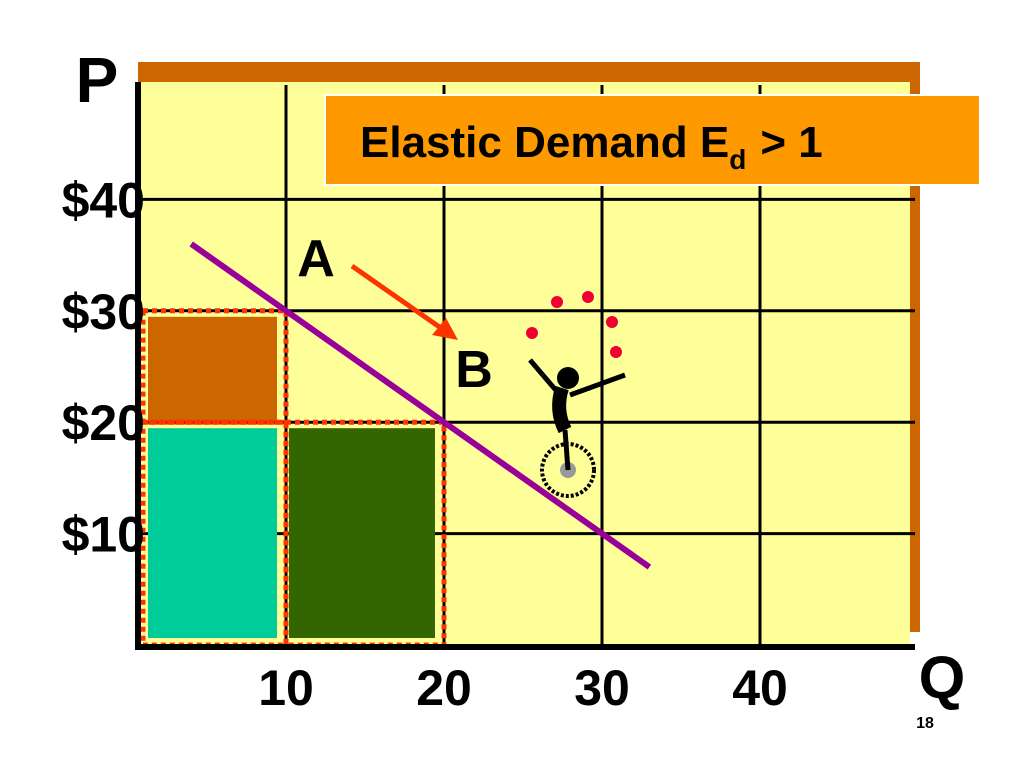 The width and height of the screenshot is (1024, 768). Describe the element at coordinates (286, 688) in the screenshot. I see `x-tick-label: 10` at that location.